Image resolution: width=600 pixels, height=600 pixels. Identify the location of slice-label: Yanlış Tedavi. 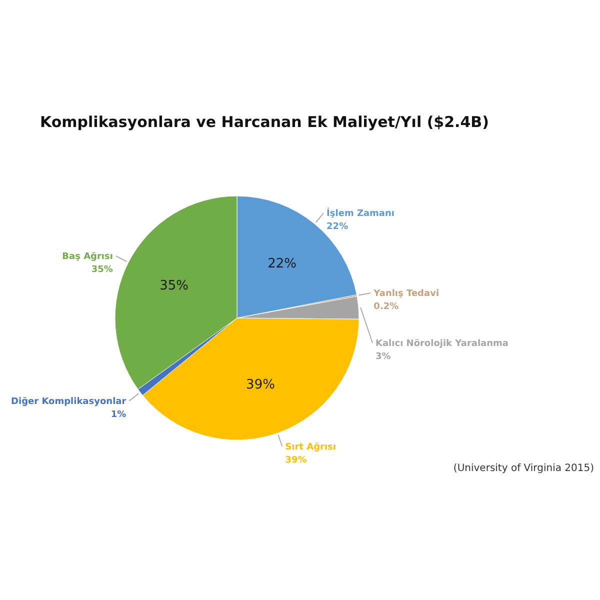
(406, 293).